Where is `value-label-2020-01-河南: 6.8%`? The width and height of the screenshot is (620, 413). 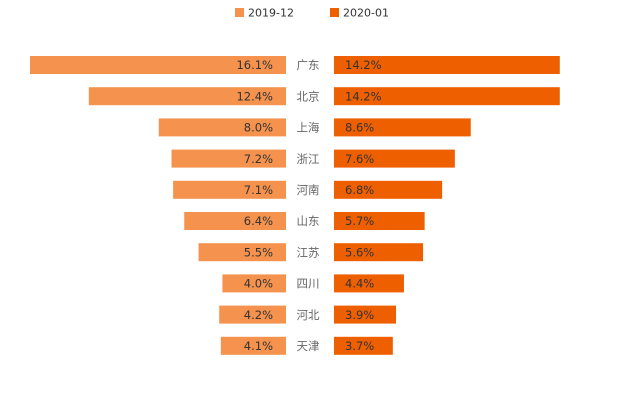
value-label-2020-01-河南: 6.8% is located at coordinates (359, 190).